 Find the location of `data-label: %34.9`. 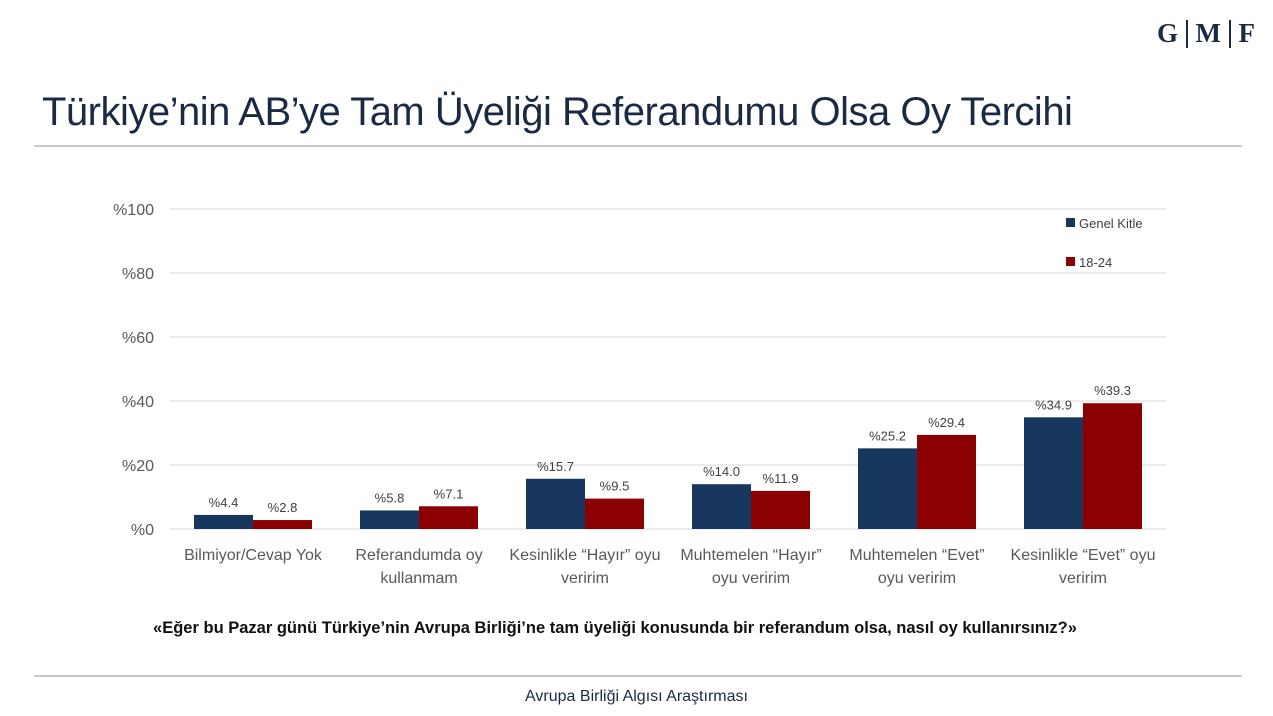

data-label: %34.9 is located at coordinates (1053, 404).